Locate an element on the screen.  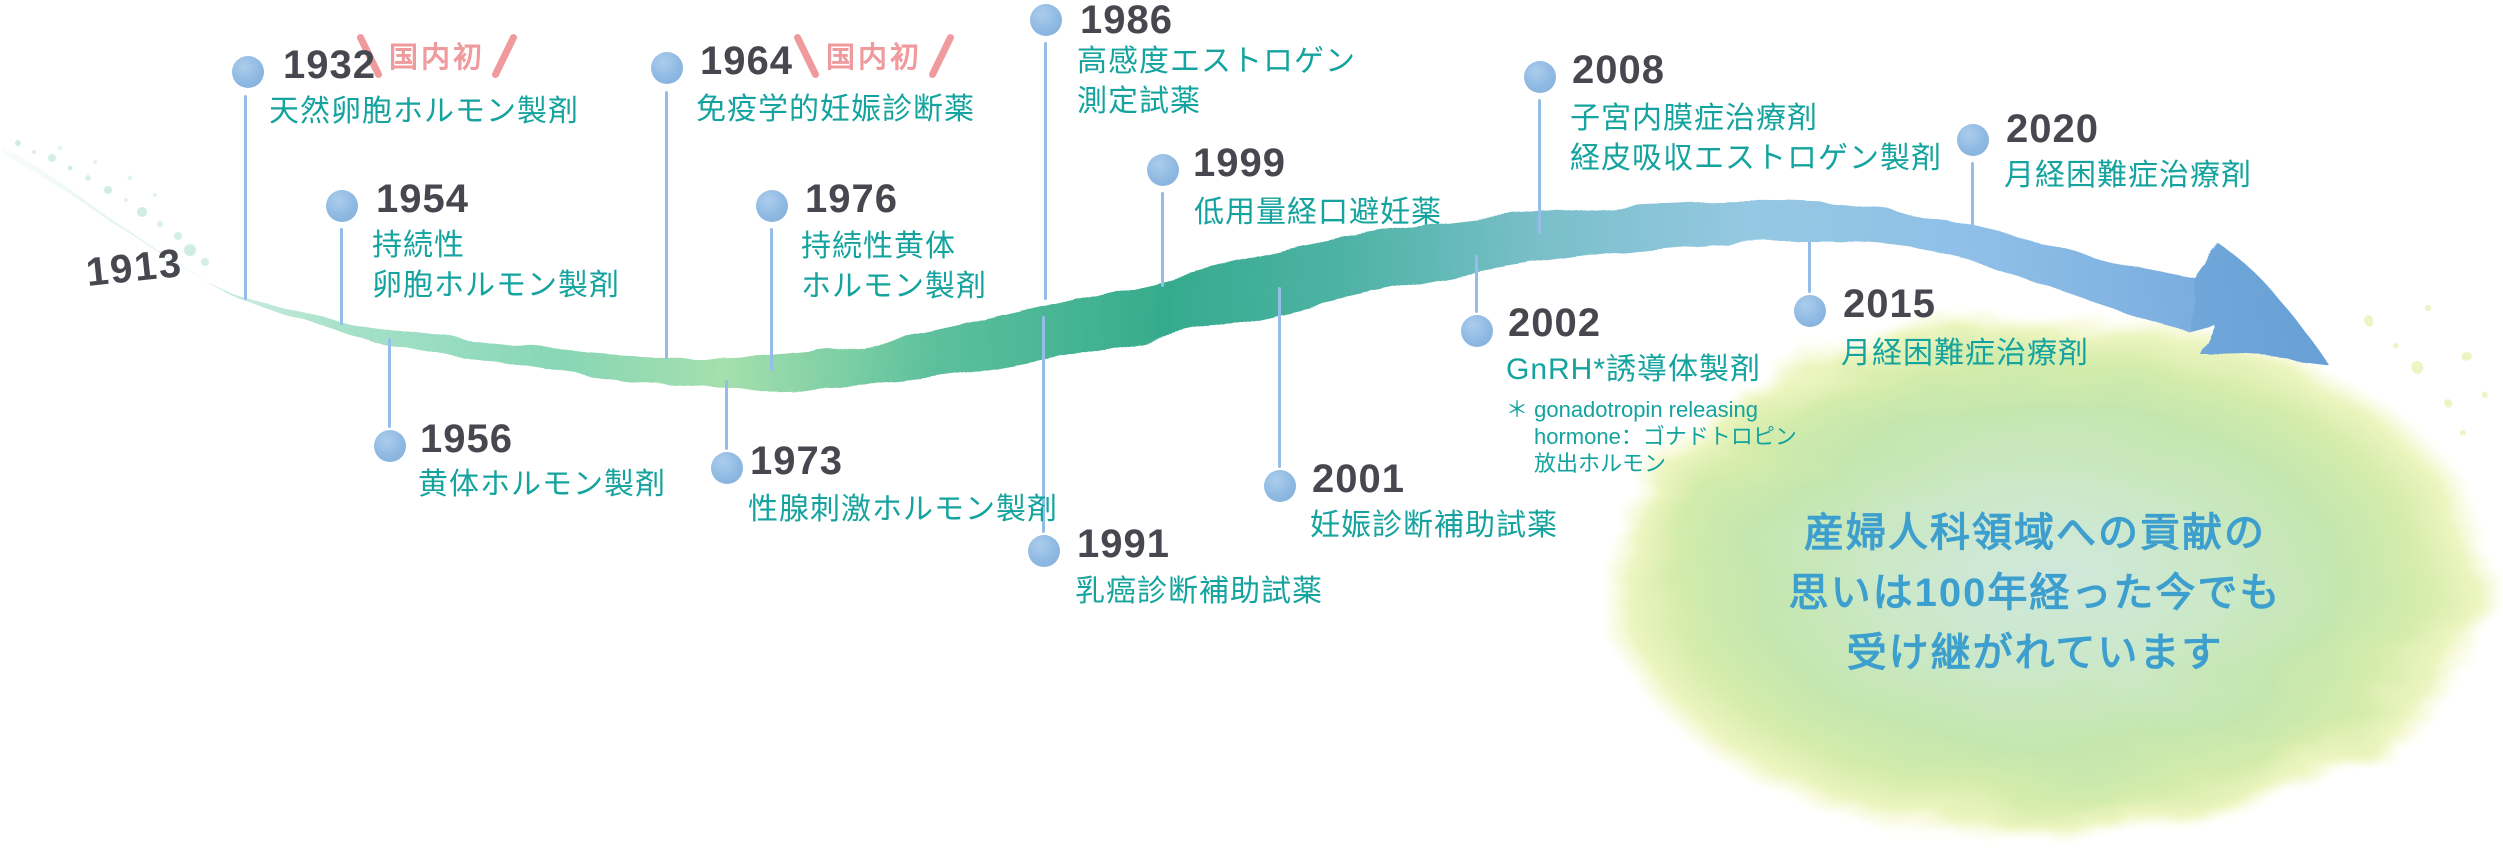
entry-label-line: 妊娠診断補助試薬 is located at coordinates (1434, 525).